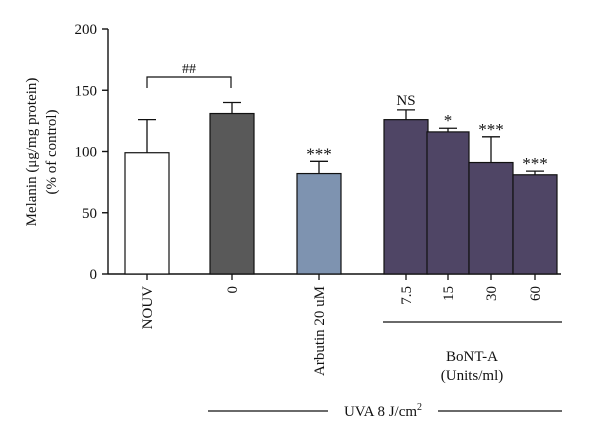 The width and height of the screenshot is (600, 441). I want to click on uva-label-superscript: 2, so click(419, 407).